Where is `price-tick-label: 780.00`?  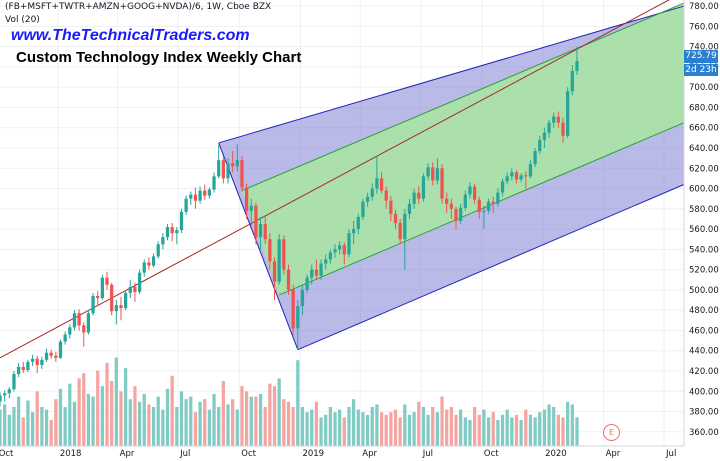
price-tick-label: 780.00 is located at coordinates (704, 7).